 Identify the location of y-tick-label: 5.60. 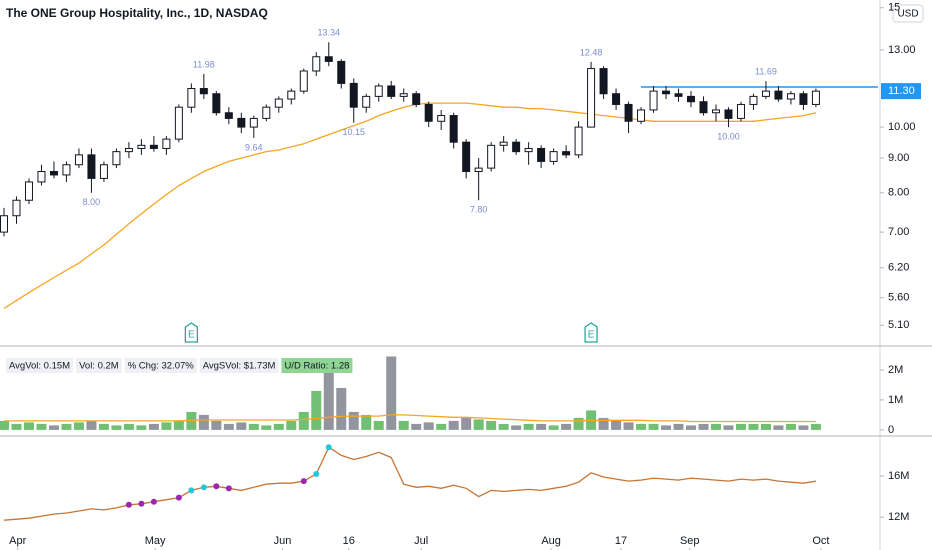
(898, 298).